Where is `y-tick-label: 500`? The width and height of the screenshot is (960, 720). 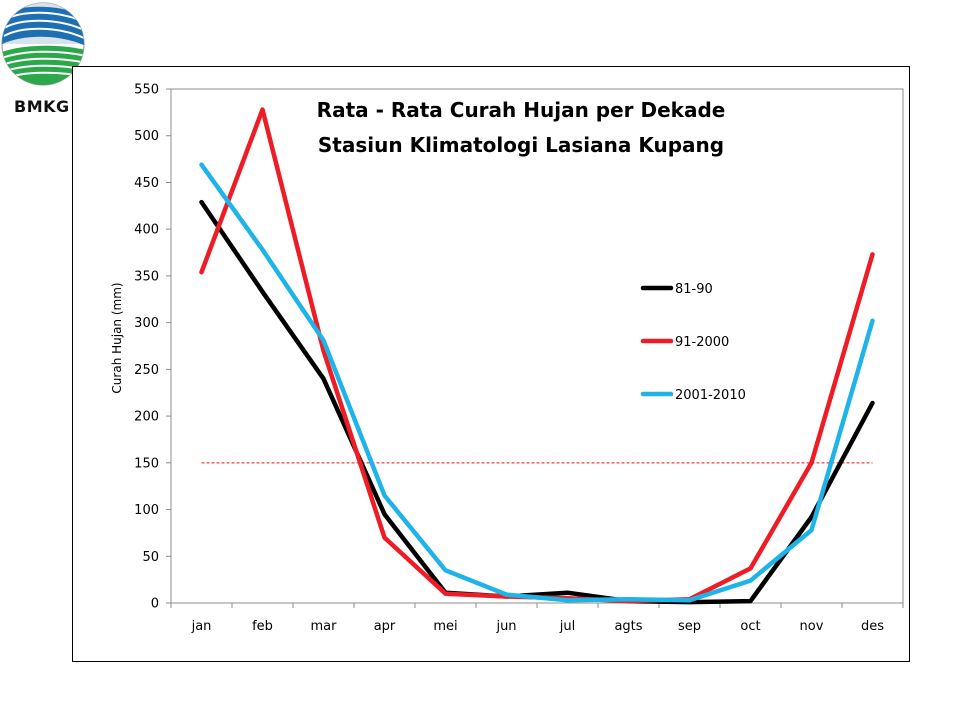 y-tick-label: 500 is located at coordinates (146, 136).